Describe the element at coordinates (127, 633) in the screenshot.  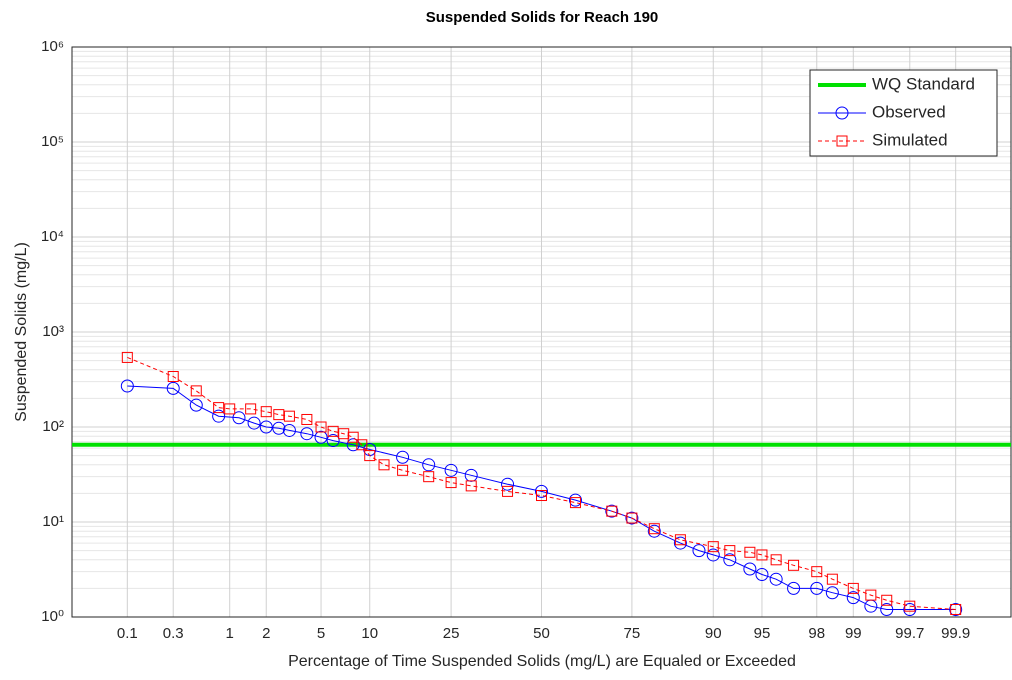
I see `x-tick-label: 0.1` at that location.